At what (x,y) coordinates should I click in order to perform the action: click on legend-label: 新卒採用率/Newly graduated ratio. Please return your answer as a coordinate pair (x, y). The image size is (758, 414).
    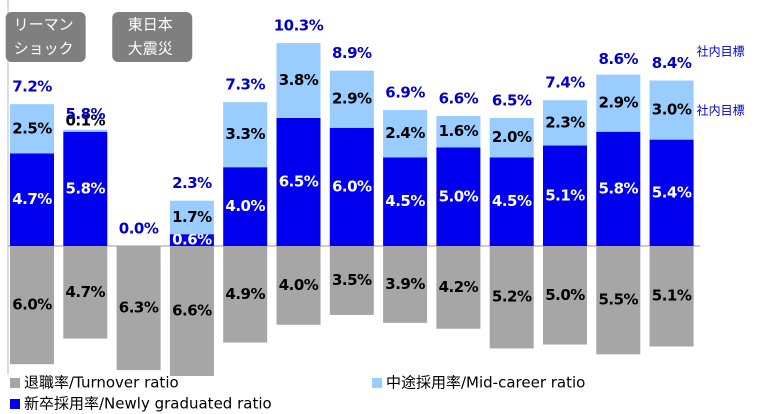
    Looking at the image, I should click on (148, 404).